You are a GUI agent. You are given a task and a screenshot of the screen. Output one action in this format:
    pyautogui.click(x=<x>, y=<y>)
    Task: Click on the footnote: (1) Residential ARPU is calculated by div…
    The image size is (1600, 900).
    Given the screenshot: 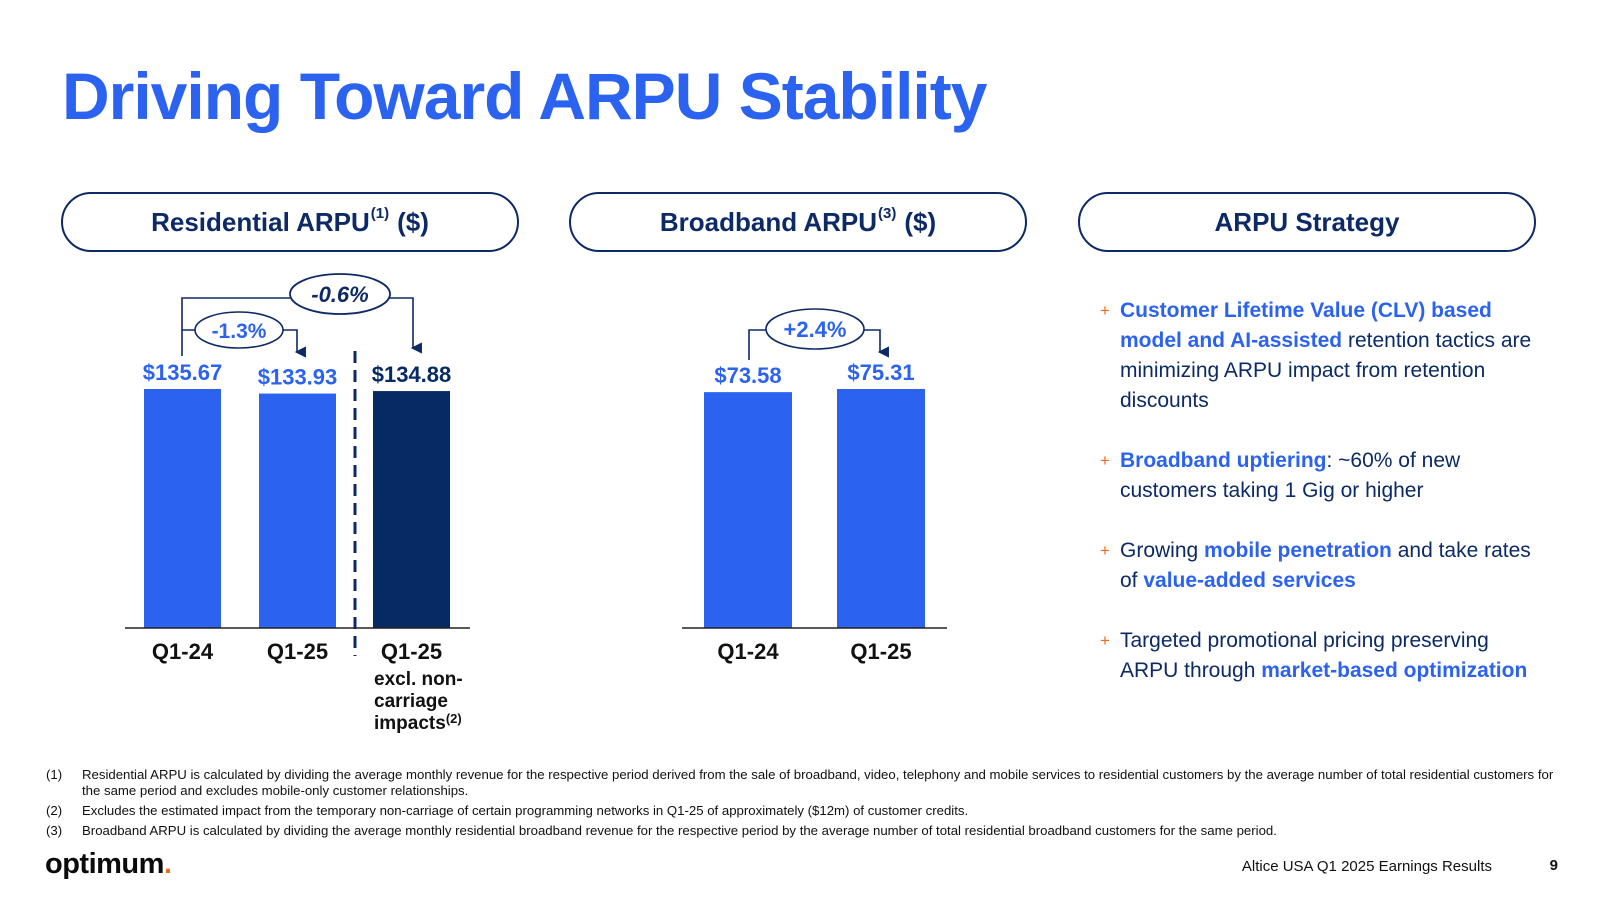 What is the action you would take?
    pyautogui.click(x=801, y=783)
    